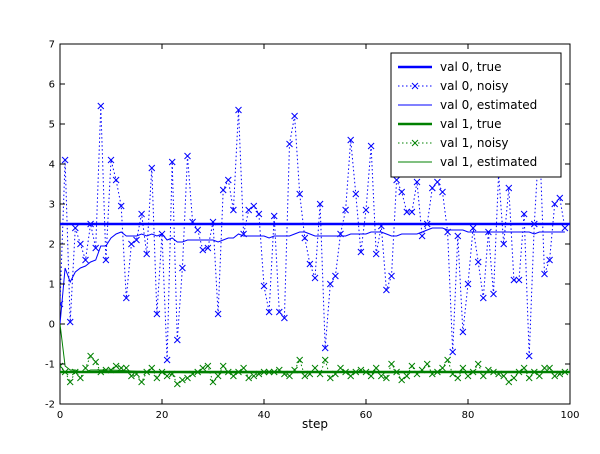 Image resolution: width=600 pixels, height=454 pixels. What do you see at coordinates (474, 86) in the screenshot?
I see `legend-label: val 0, noisy` at bounding box center [474, 86].